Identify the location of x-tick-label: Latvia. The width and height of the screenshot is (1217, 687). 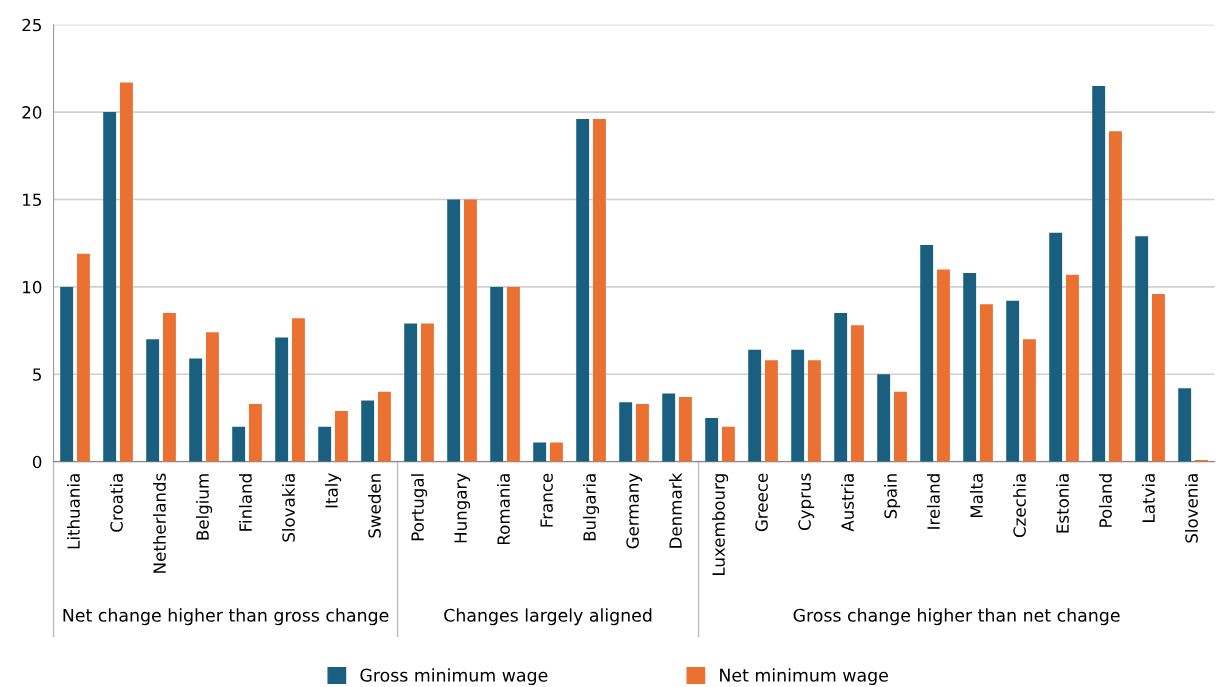
(1148, 498).